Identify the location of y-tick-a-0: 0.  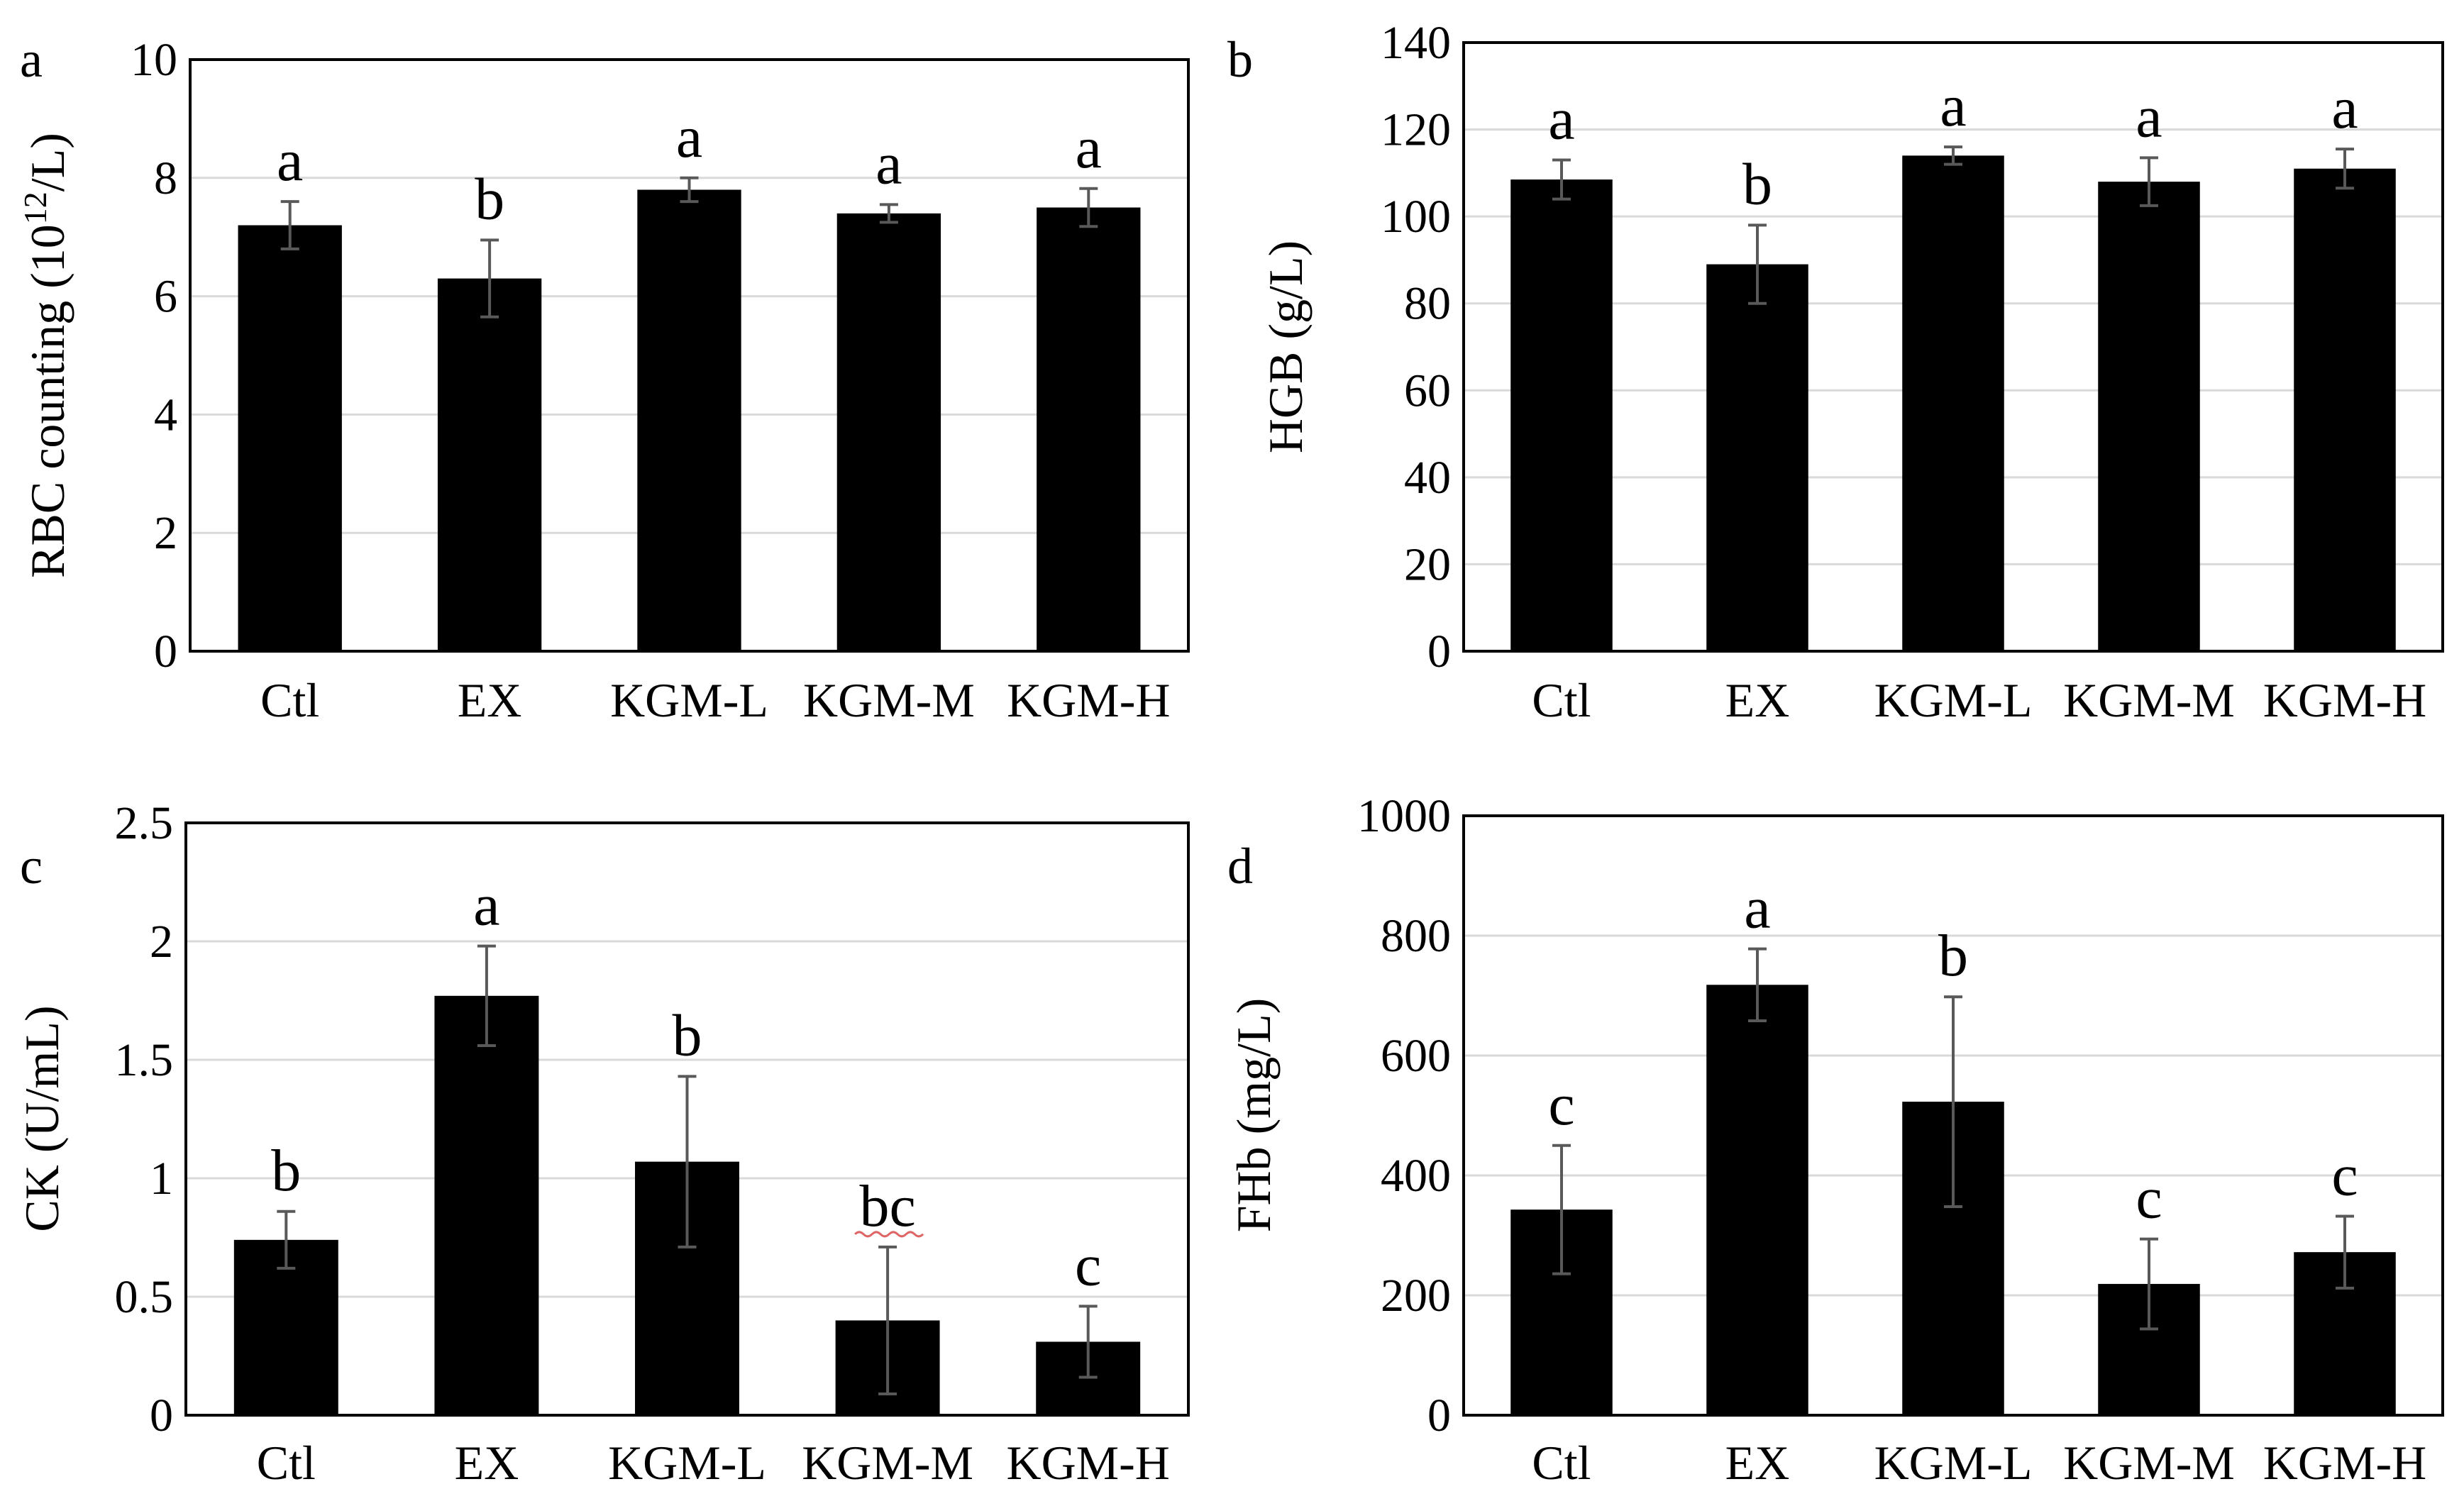
(165, 651).